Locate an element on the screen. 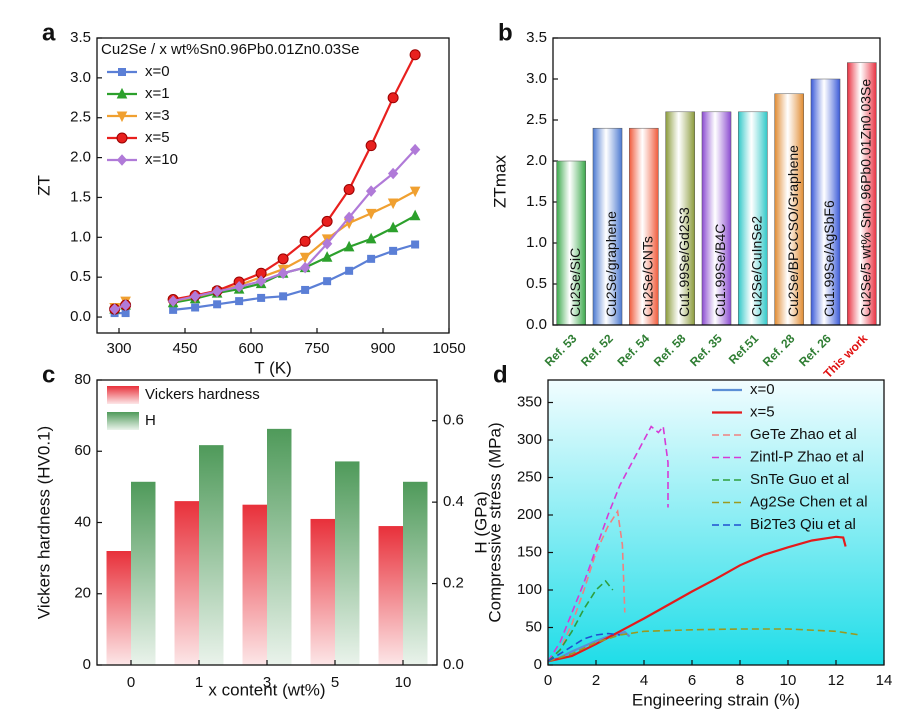 The image size is (909, 717). bar-label: Cu2Se/graphene is located at coordinates (611, 264).